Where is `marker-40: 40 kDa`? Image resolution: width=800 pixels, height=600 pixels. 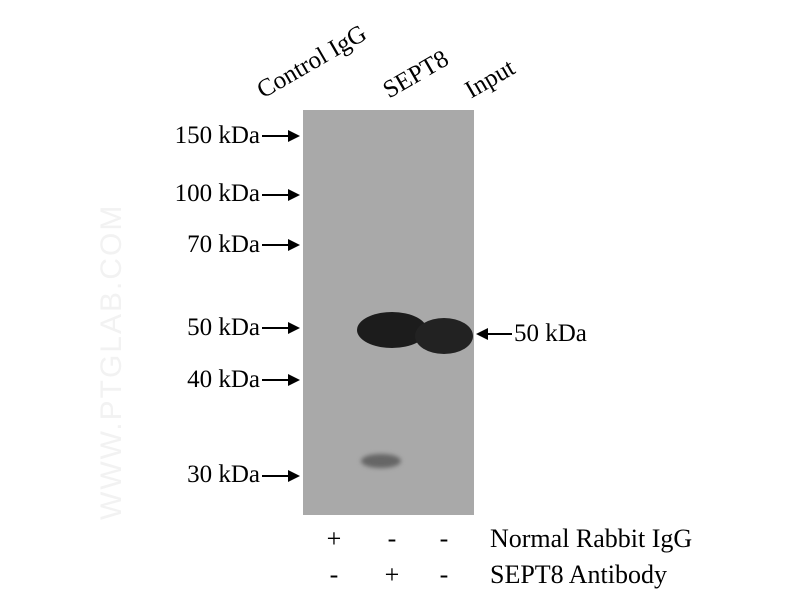
marker-40: 40 kDa is located at coordinates (223, 379).